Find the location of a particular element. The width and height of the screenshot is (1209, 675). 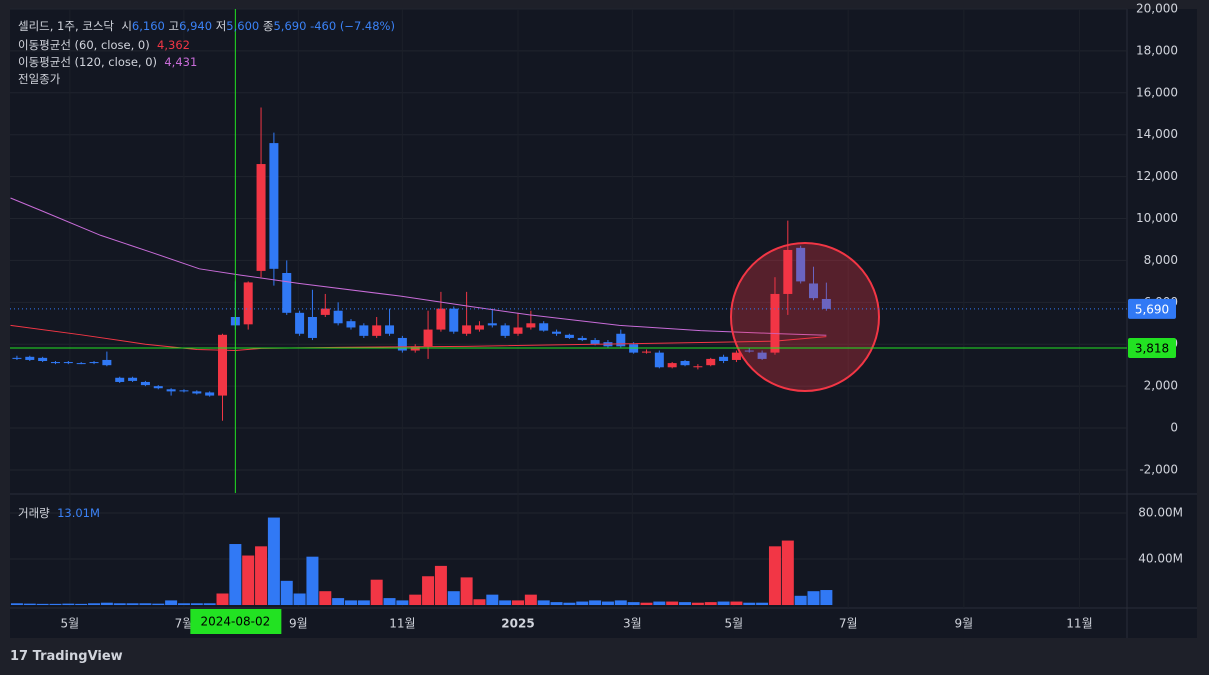

ohlc-item: 종 is located at coordinates (268, 26).